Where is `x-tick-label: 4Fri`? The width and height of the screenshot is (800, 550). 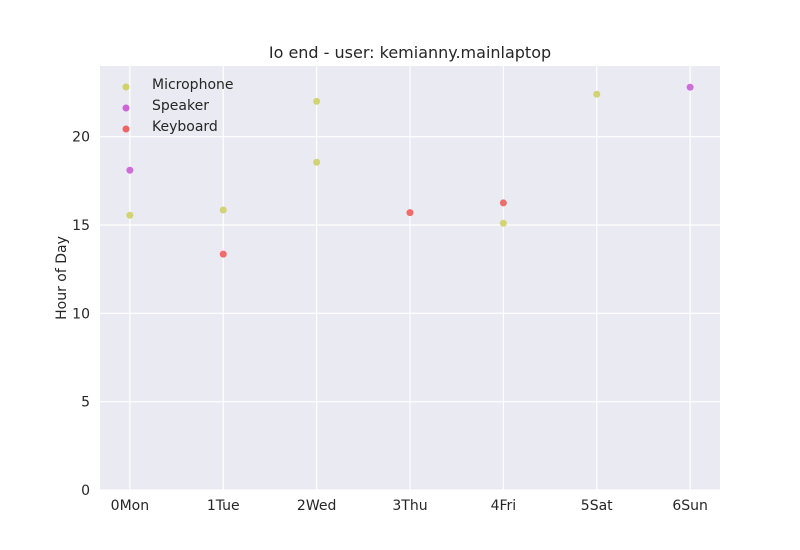 x-tick-label: 4Fri is located at coordinates (504, 506).